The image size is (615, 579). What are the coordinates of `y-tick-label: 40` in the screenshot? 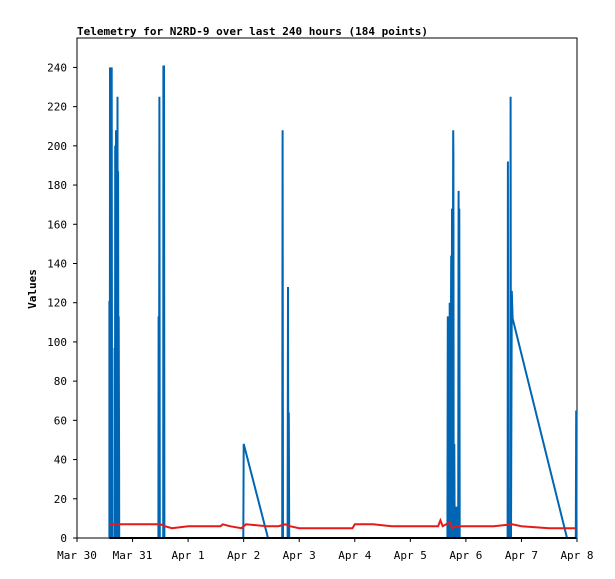 It's located at (60, 460).